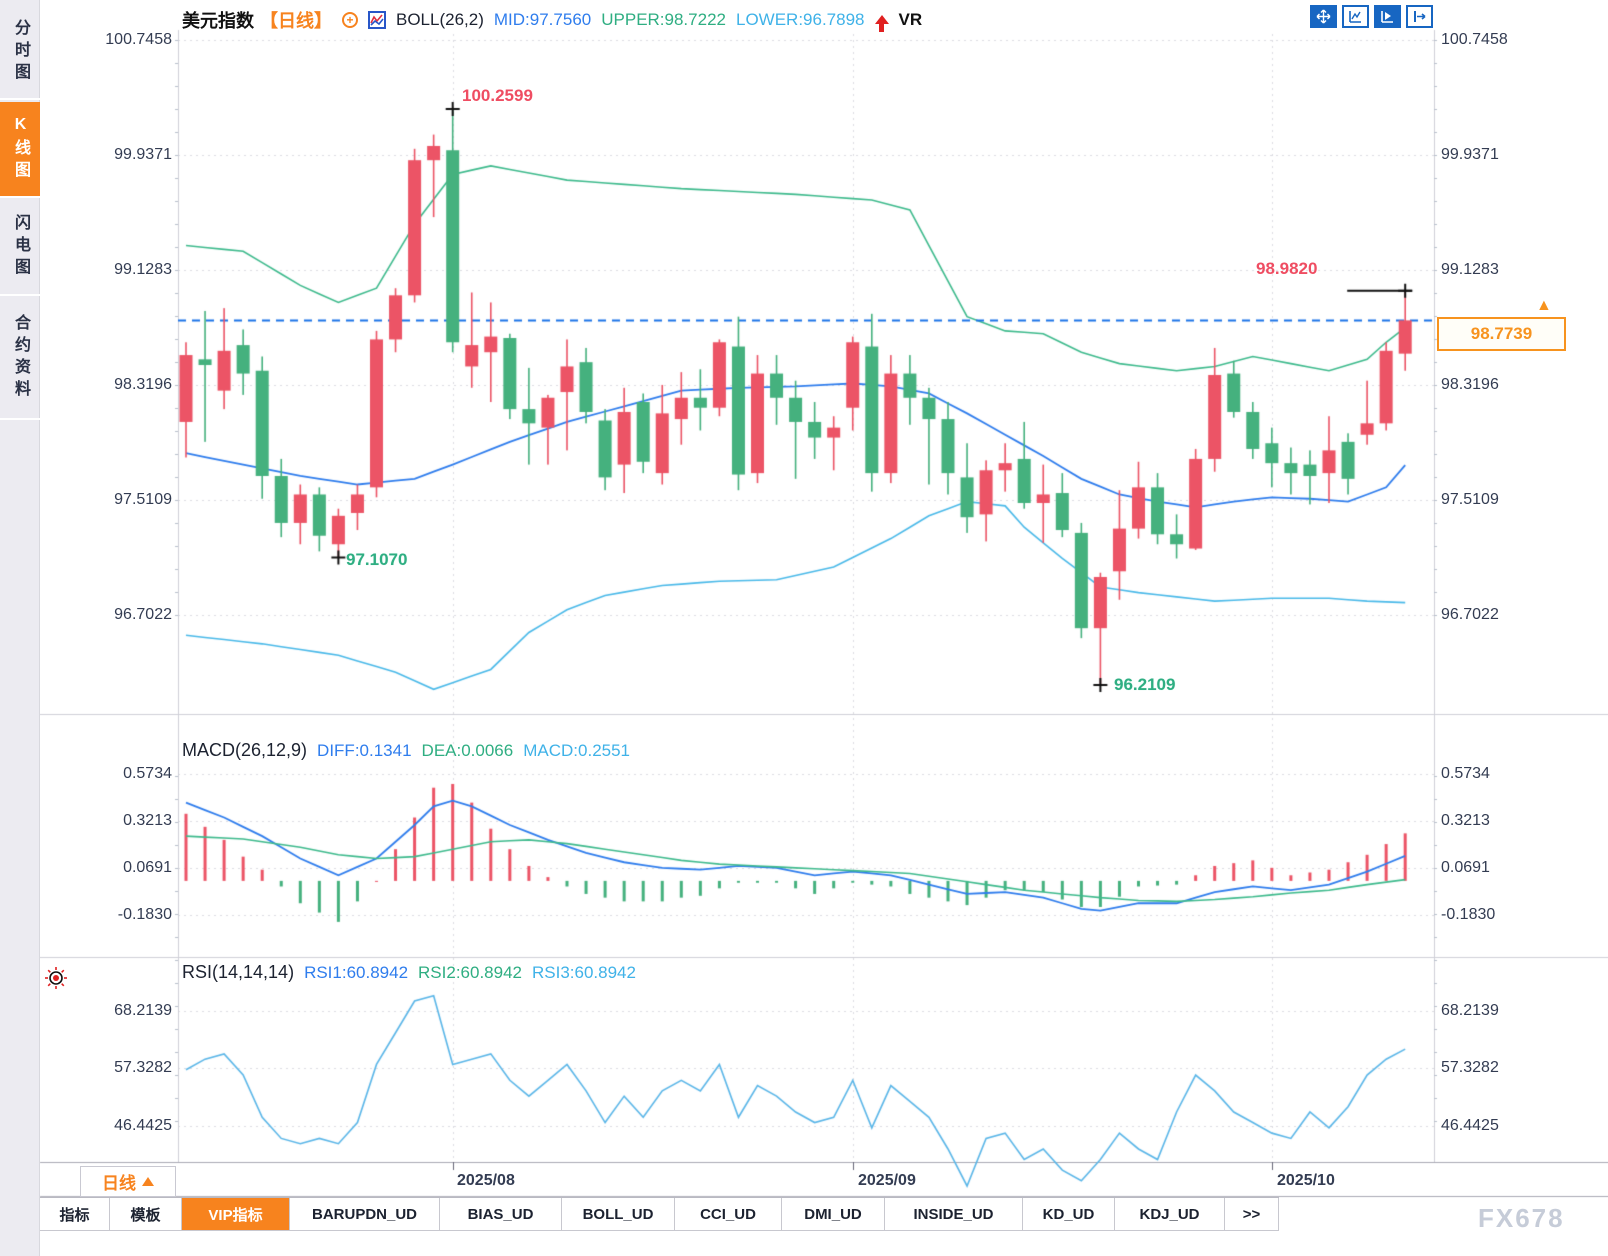 This screenshot has height=1256, width=1608. What do you see at coordinates (1287, 268) in the screenshot?
I see `annotation-recent-high: 98.9820` at bounding box center [1287, 268].